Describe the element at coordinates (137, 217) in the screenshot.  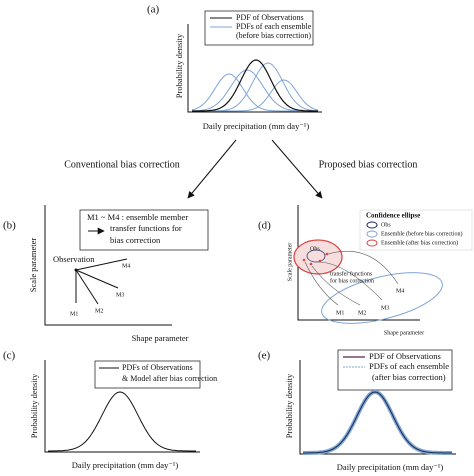
I see `note-text: M1 ~ M4 : ensemble member` at that location.